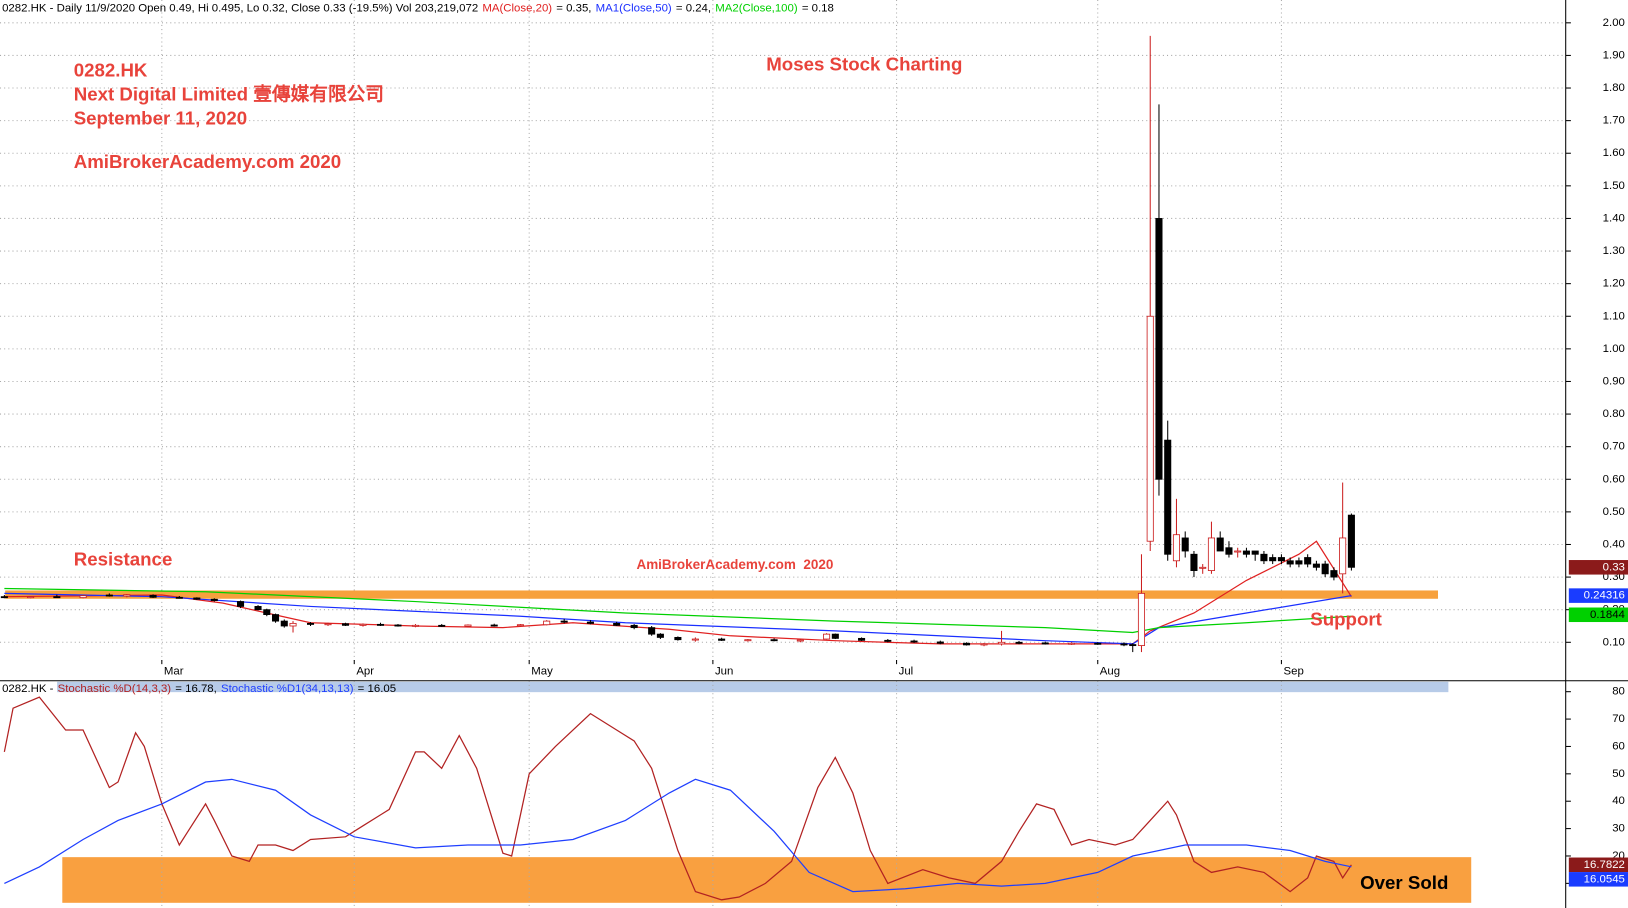 The width and height of the screenshot is (1628, 908). Describe the element at coordinates (1618, 774) in the screenshot. I see `y-tick-label: 50` at that location.